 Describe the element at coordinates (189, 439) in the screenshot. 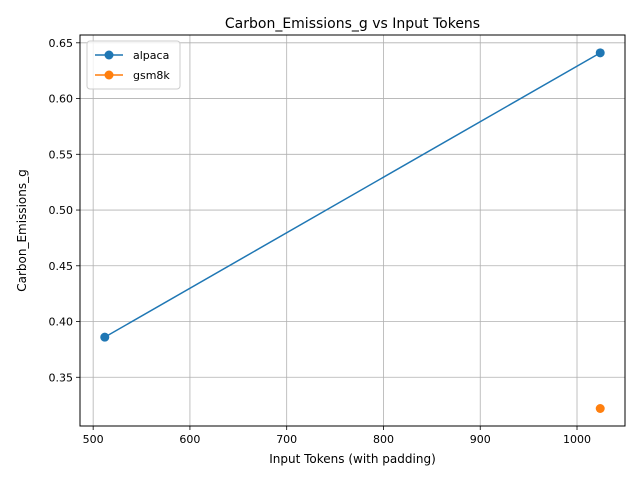

I see `x-tick-label: 600` at that location.